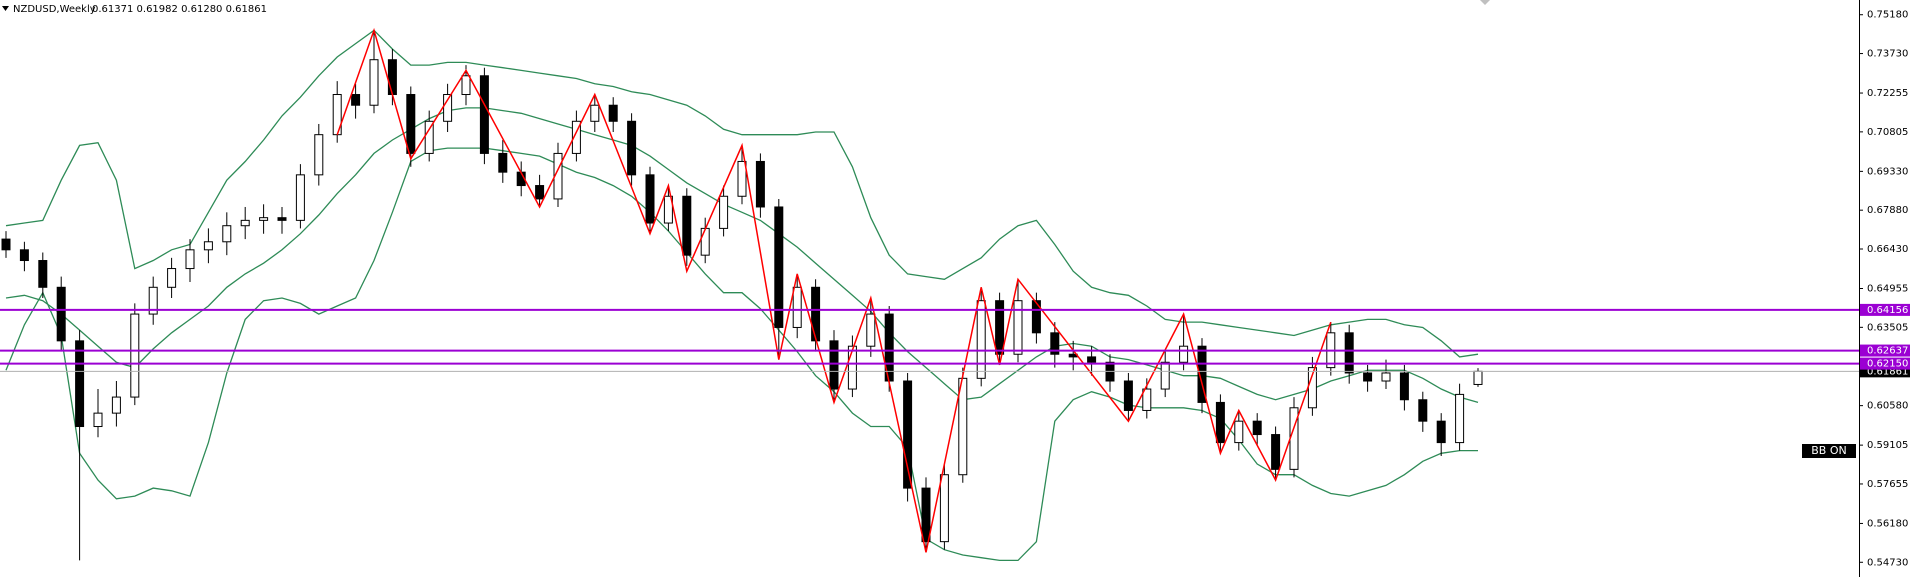  Describe the element at coordinates (1887, 562) in the screenshot. I see `y-tick-label: 0.54730` at that location.